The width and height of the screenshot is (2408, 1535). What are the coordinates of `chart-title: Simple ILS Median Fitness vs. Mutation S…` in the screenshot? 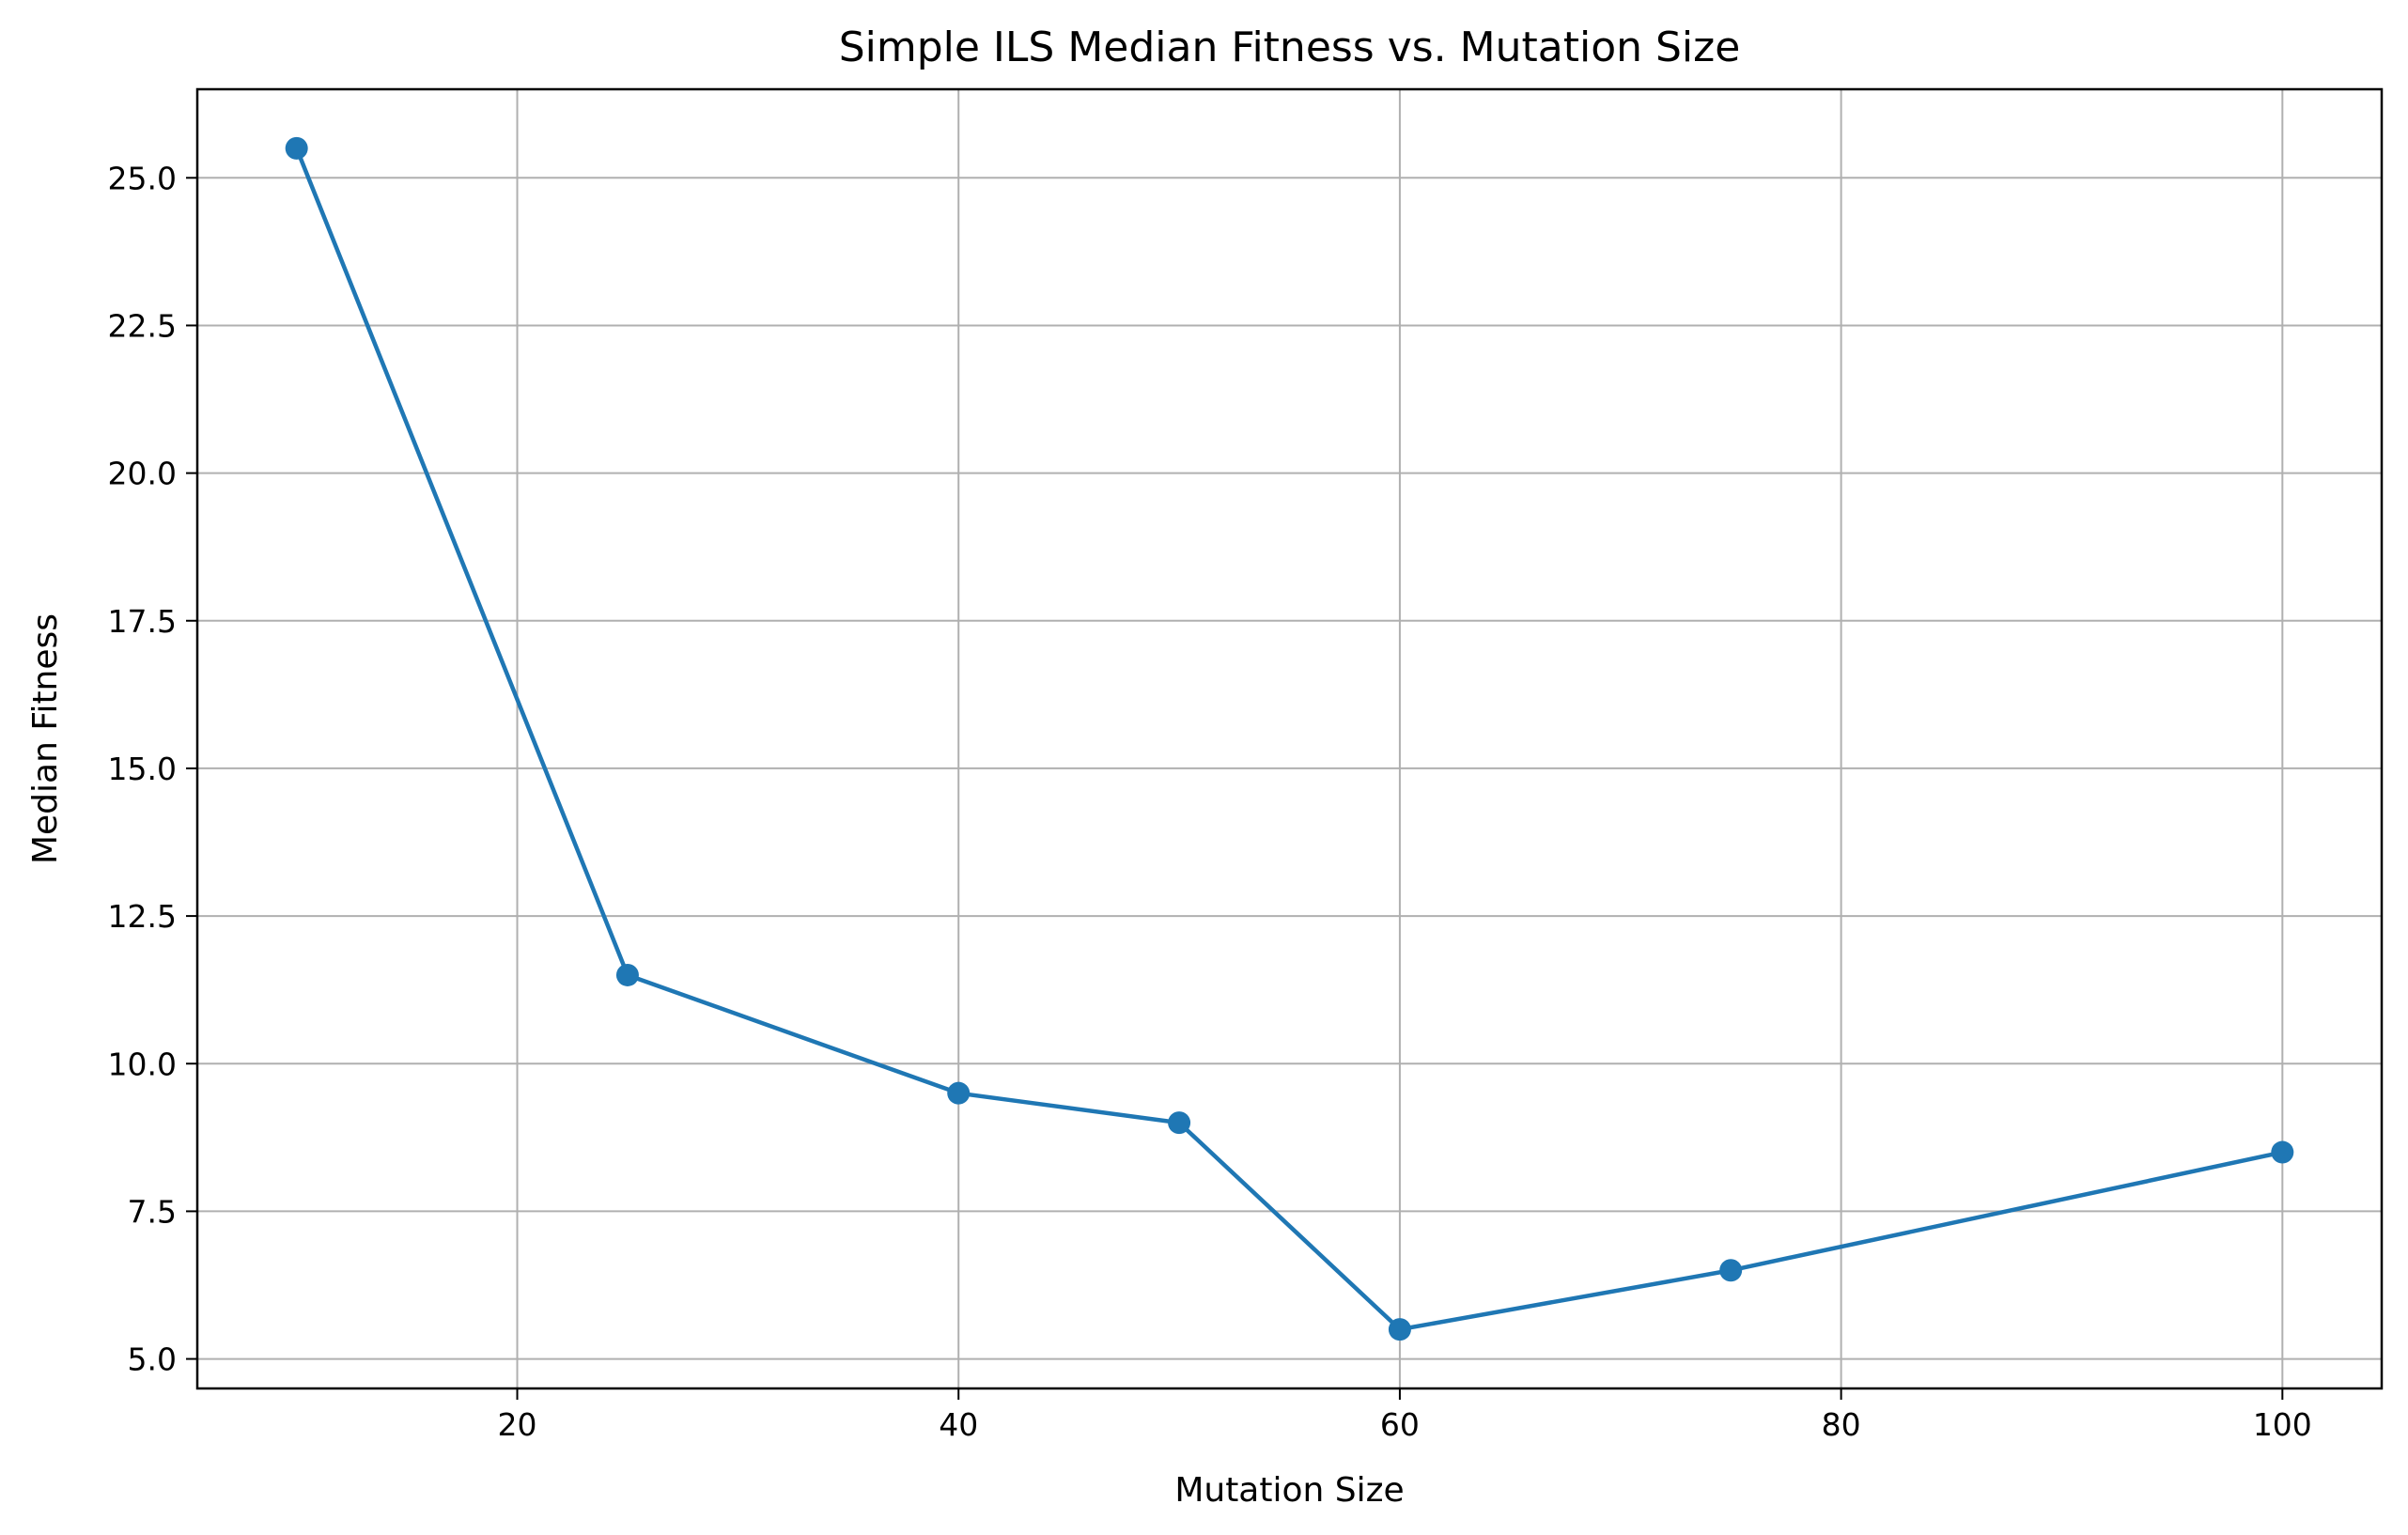 It's located at (1290, 47).